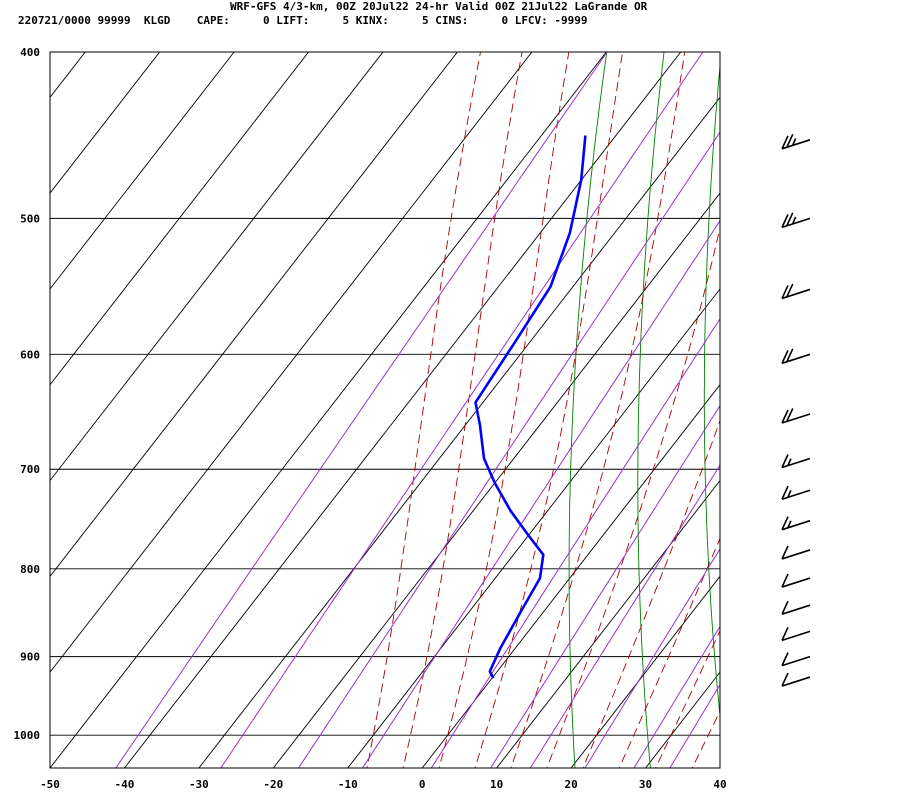  I want to click on dewpoint-profile, so click(530, 407).